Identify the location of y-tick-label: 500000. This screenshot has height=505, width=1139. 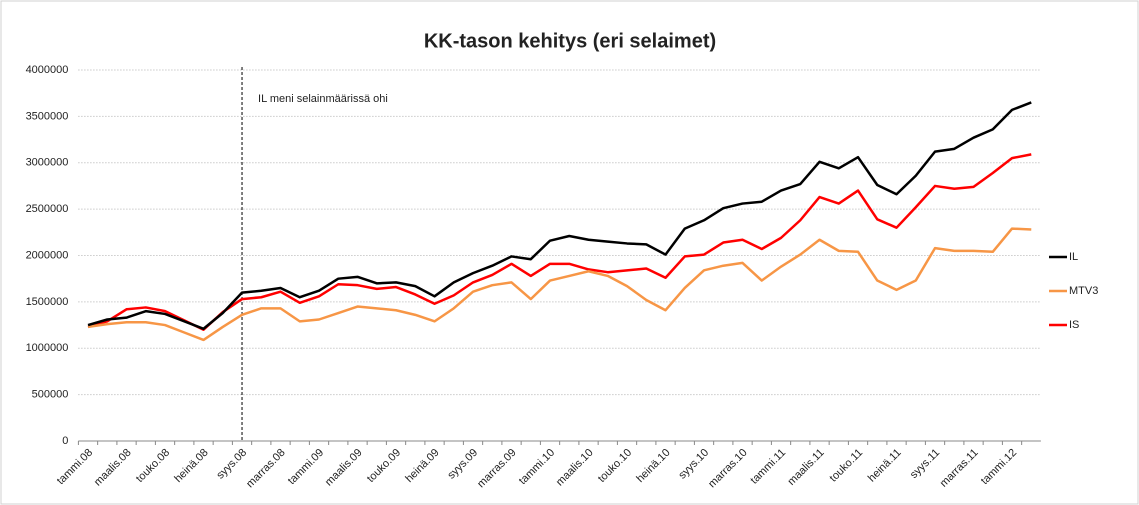
(50, 395).